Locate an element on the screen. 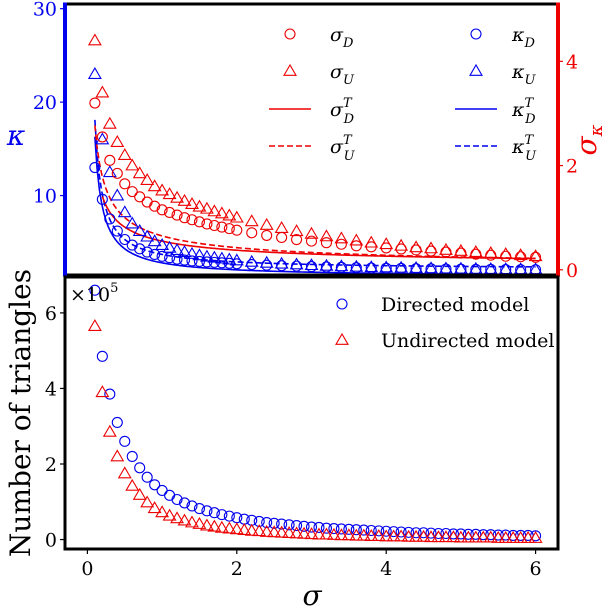 This screenshot has width=610, height=612. legend-label-4: σT D is located at coordinates (342, 111).